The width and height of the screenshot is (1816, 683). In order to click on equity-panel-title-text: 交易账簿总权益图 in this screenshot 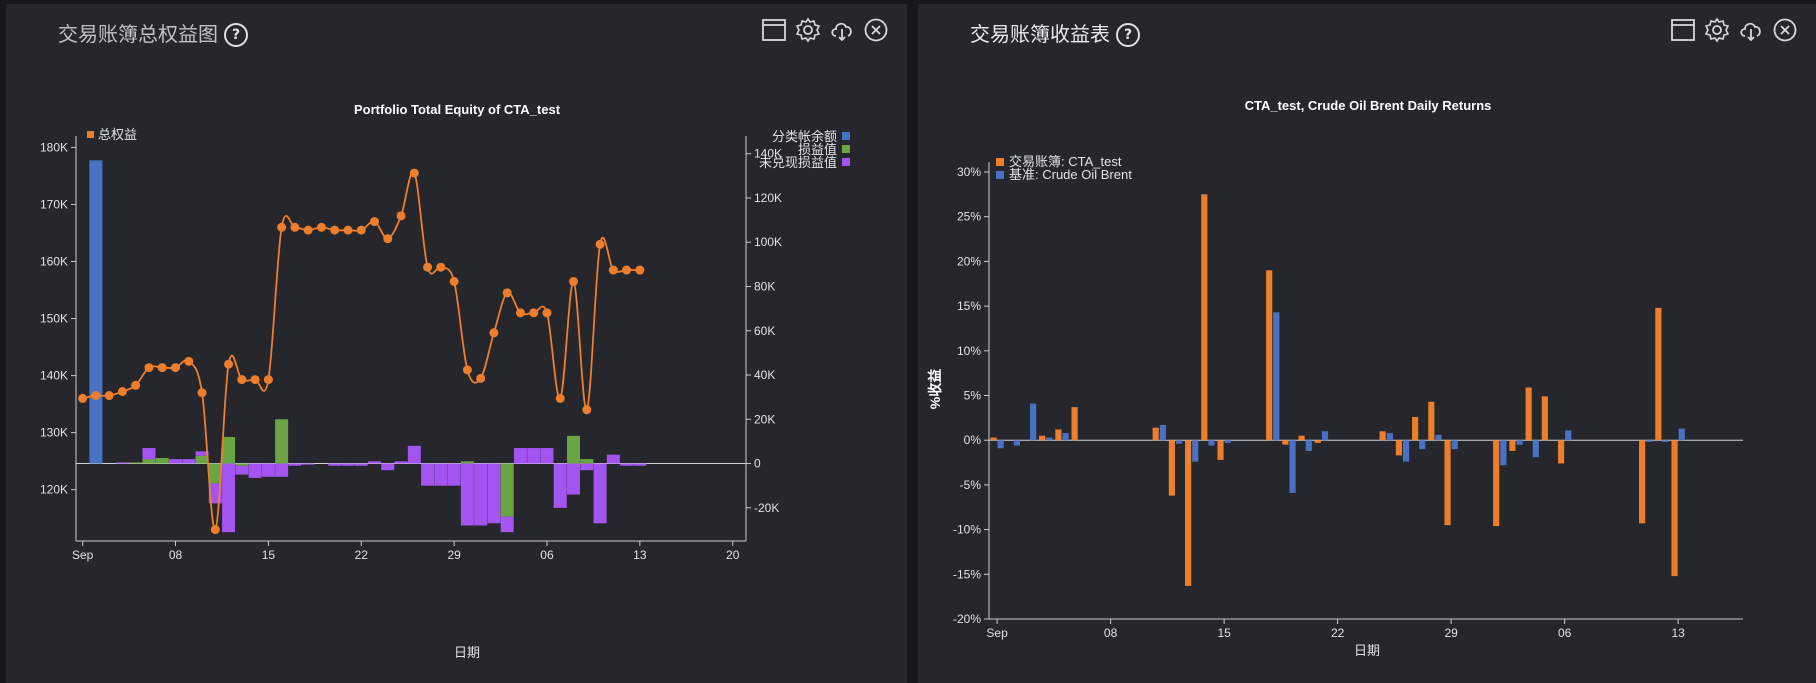, I will do `click(138, 34)`.